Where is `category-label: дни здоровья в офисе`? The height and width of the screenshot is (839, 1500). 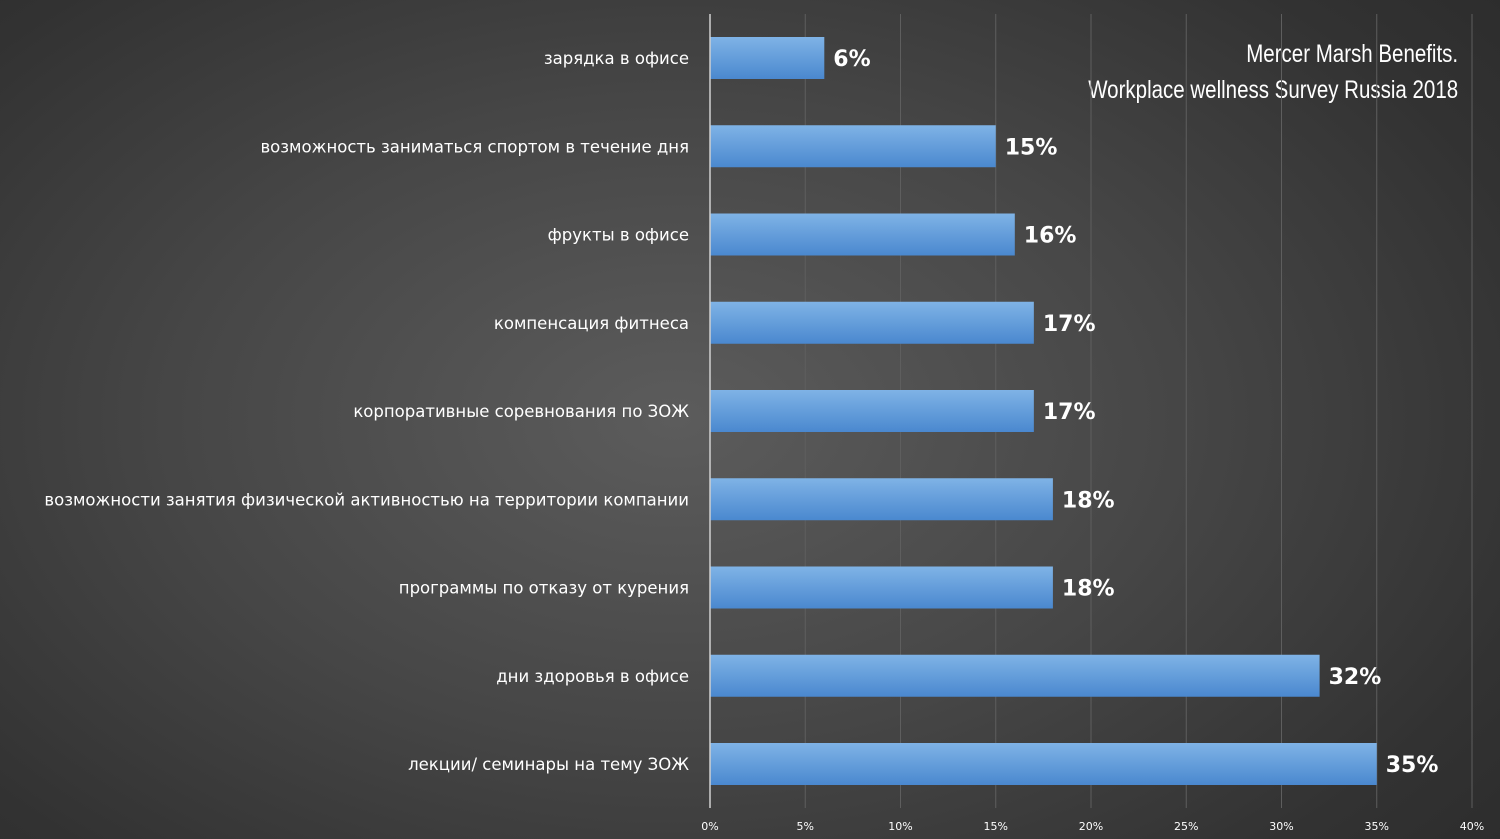 category-label: дни здоровья в офисе is located at coordinates (592, 676).